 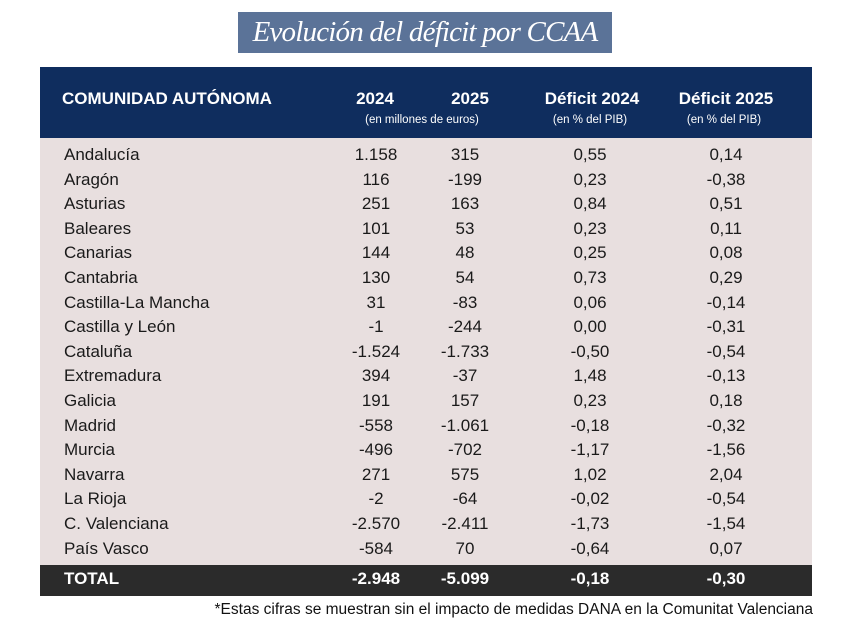 What do you see at coordinates (116, 523) in the screenshot?
I see `region-name: C. Valenciana` at bounding box center [116, 523].